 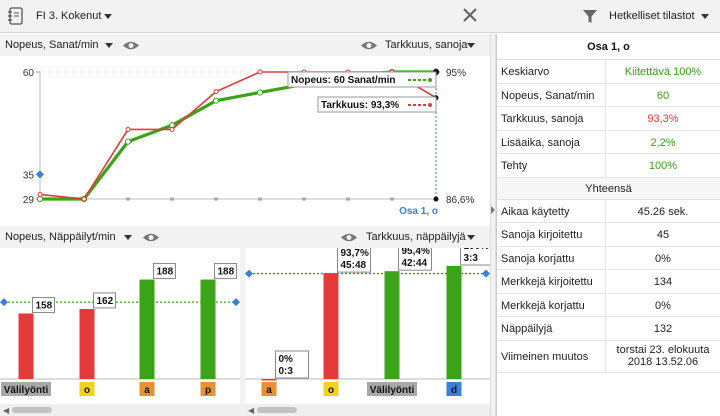 I want to click on filter-icon, so click(x=590, y=17).